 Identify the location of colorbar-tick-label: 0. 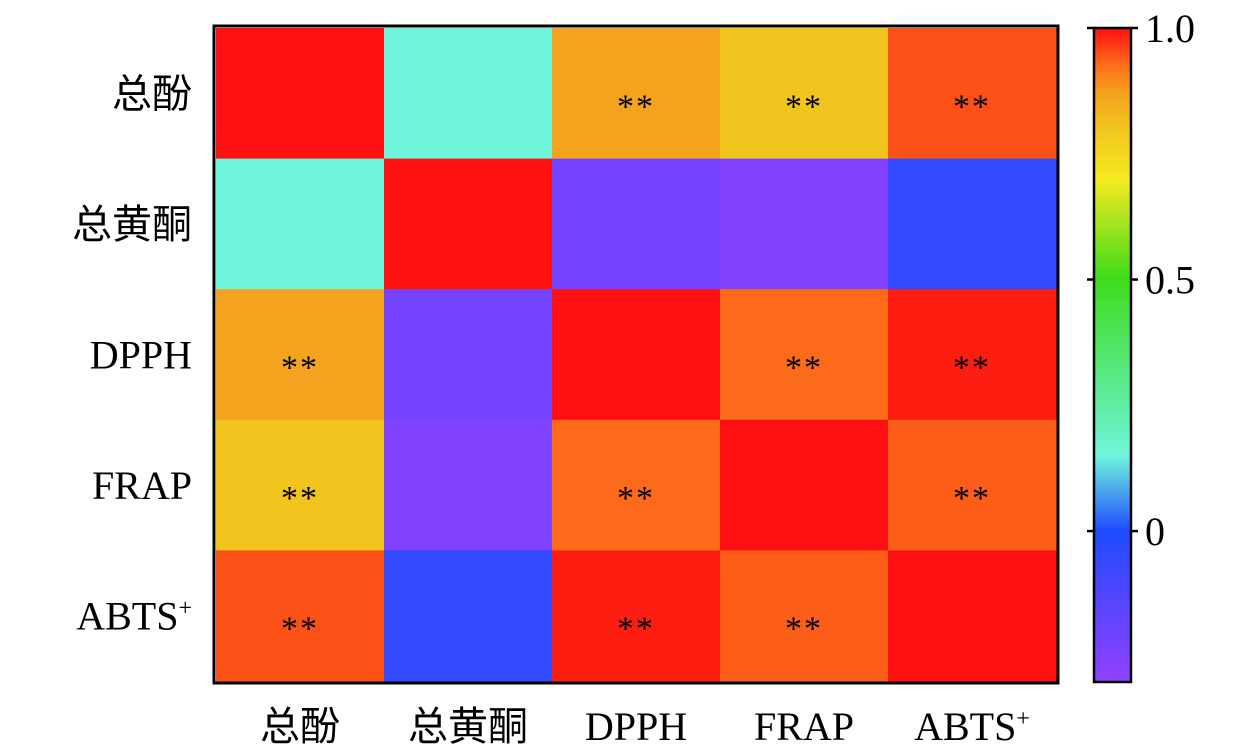
(1155, 531).